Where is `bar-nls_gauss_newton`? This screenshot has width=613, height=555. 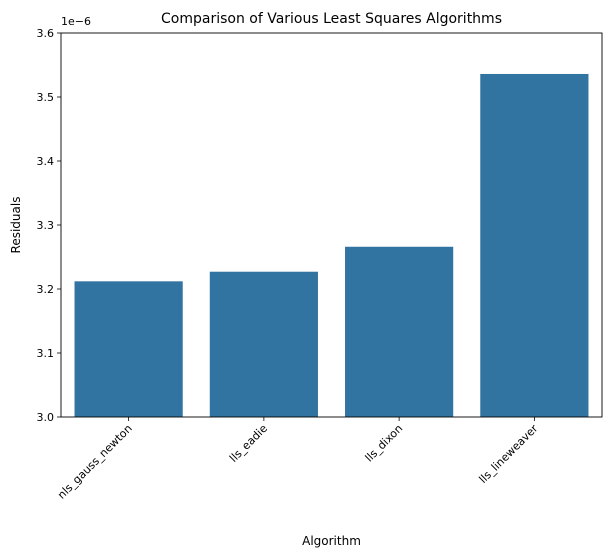 bar-nls_gauss_newton is located at coordinates (128, 349).